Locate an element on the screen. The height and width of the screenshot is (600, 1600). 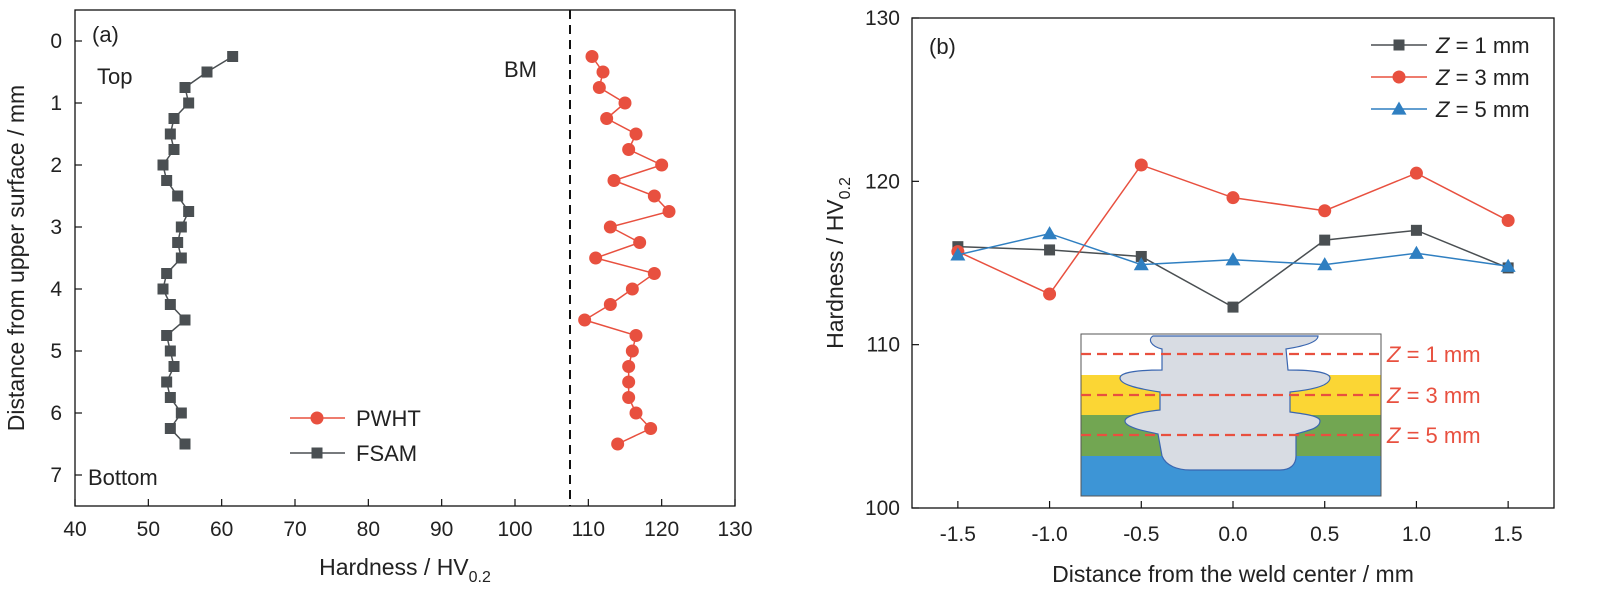
panel-a-legend: PWHT FSAM is located at coordinates (355, 436).